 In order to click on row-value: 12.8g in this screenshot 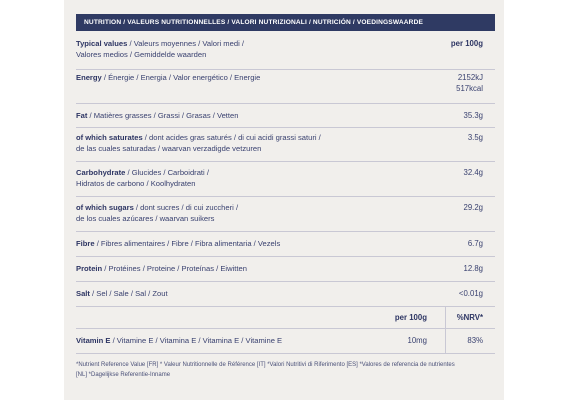, I will do `click(473, 268)`.